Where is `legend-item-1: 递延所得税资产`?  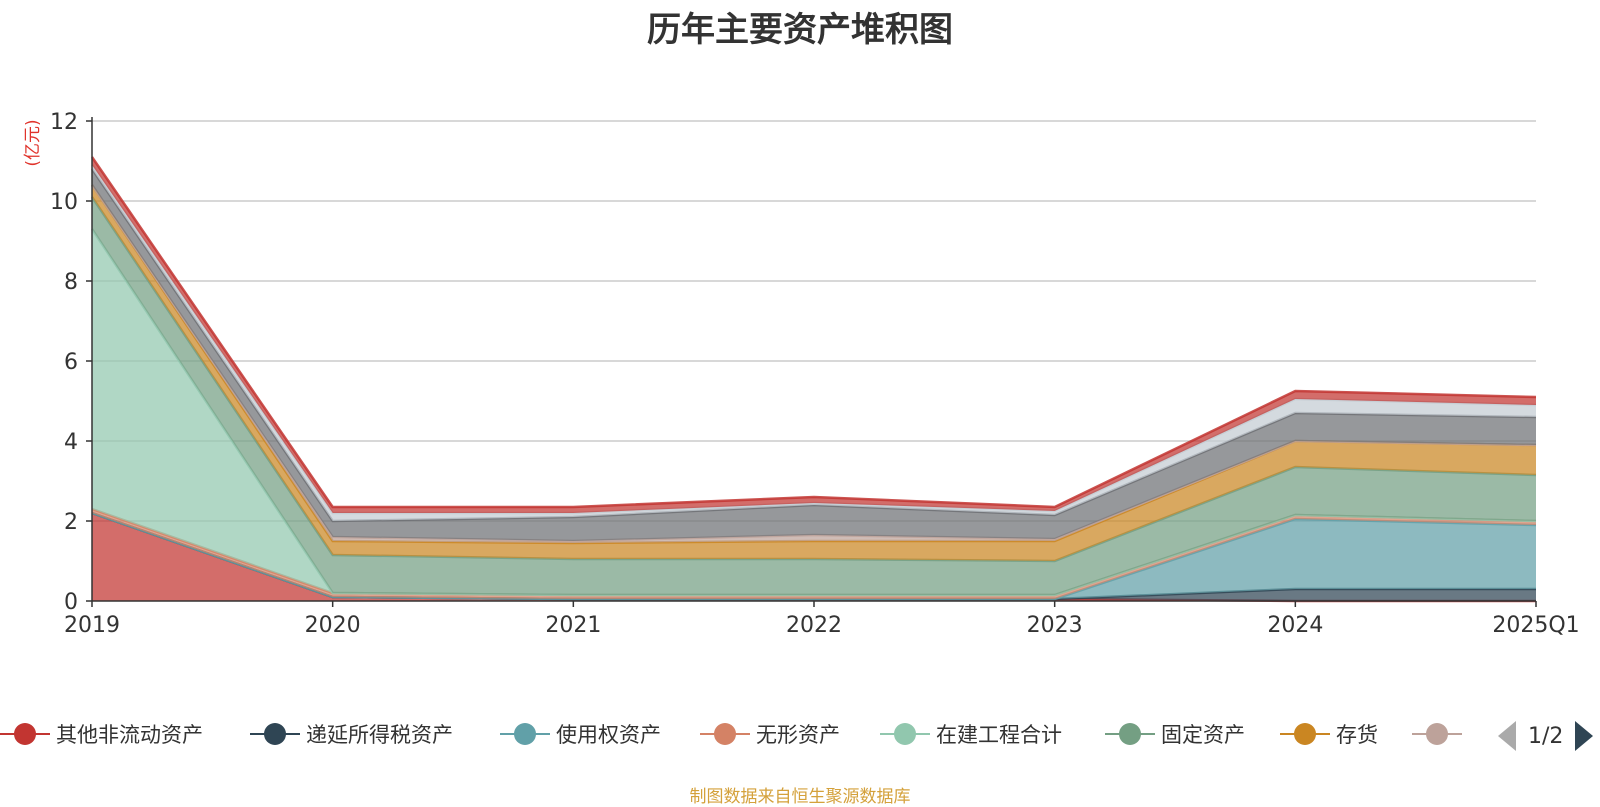
legend-item-1: 递延所得税资产 is located at coordinates (351, 734).